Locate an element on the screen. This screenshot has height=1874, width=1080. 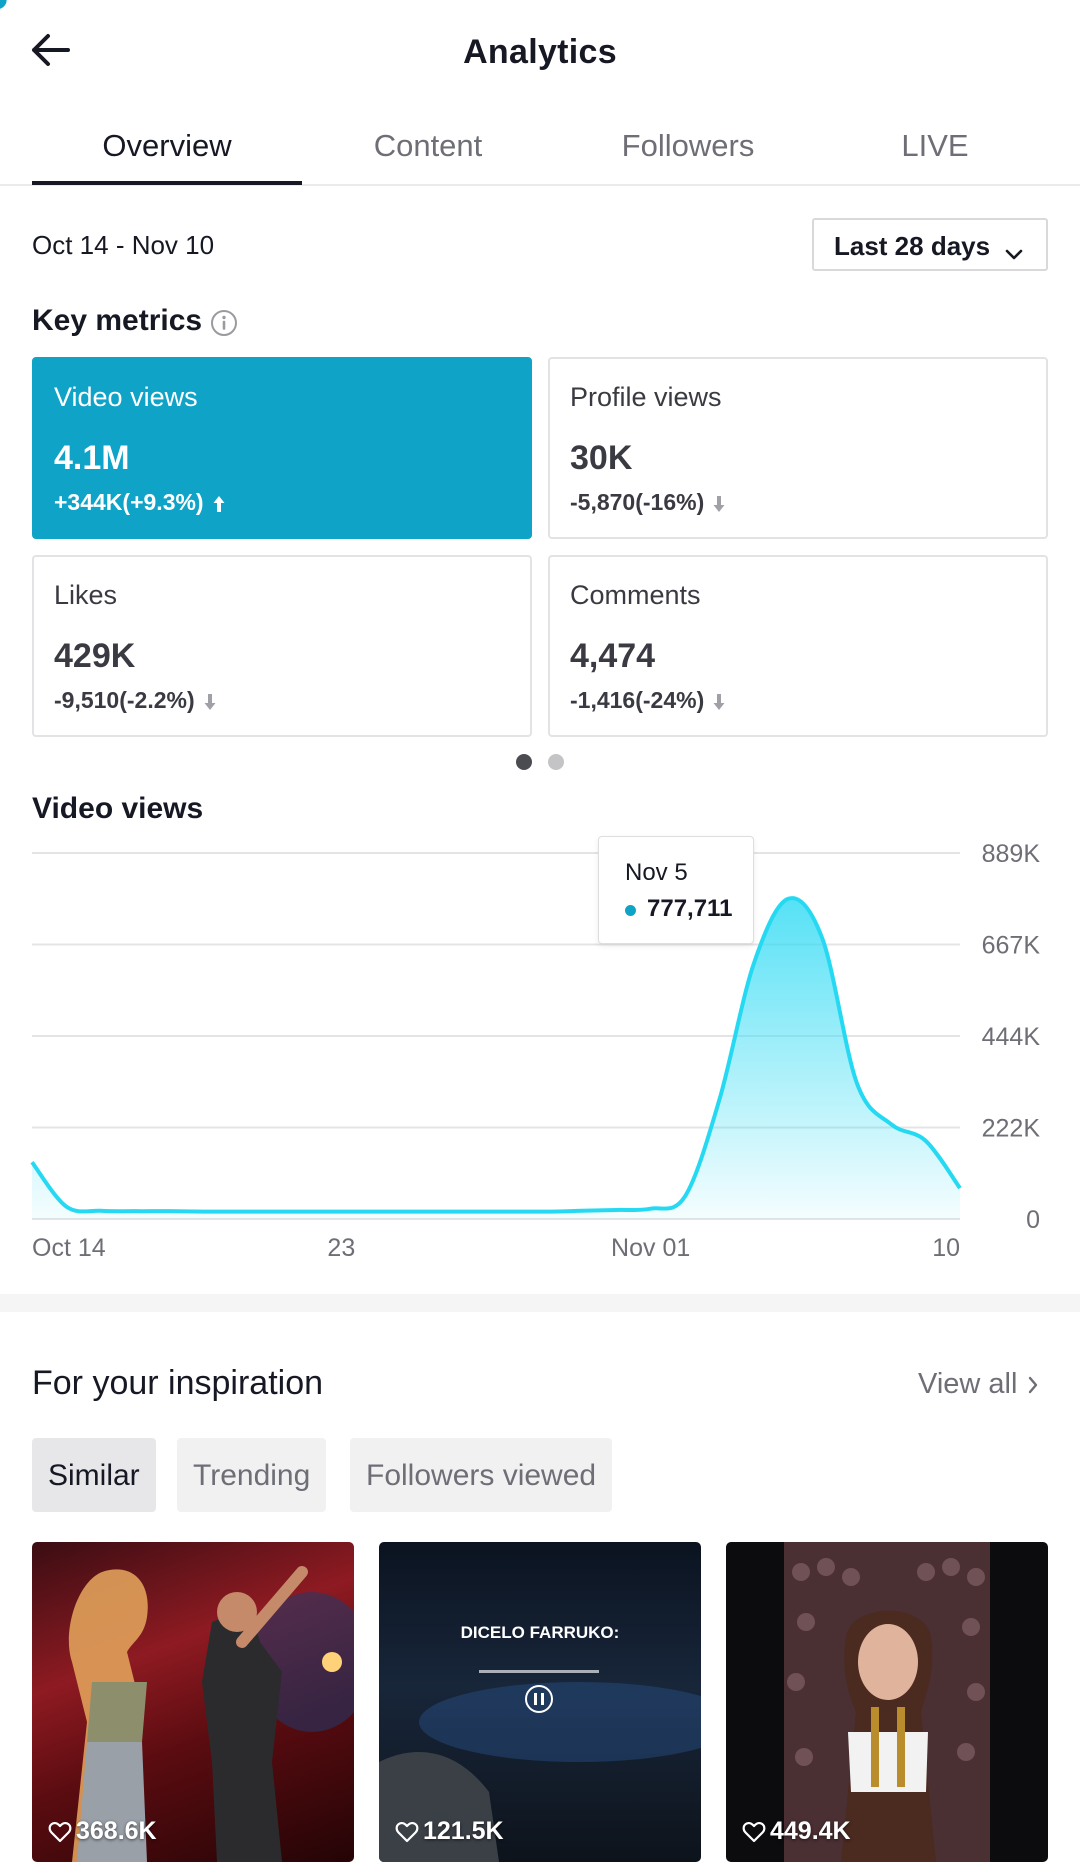
x-tick-label: 23 is located at coordinates (341, 1248).